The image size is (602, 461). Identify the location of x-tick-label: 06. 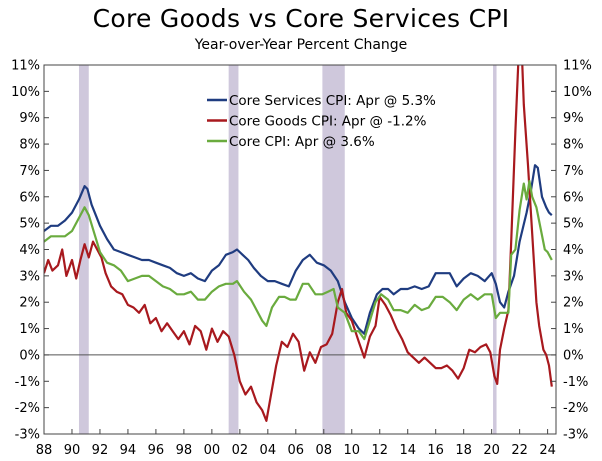
(296, 450).